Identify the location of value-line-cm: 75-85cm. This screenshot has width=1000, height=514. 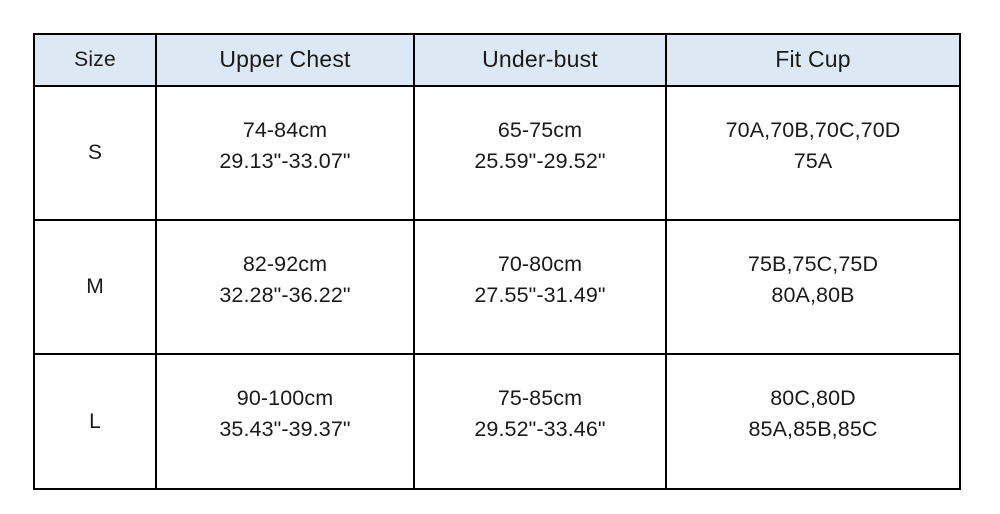
(540, 398).